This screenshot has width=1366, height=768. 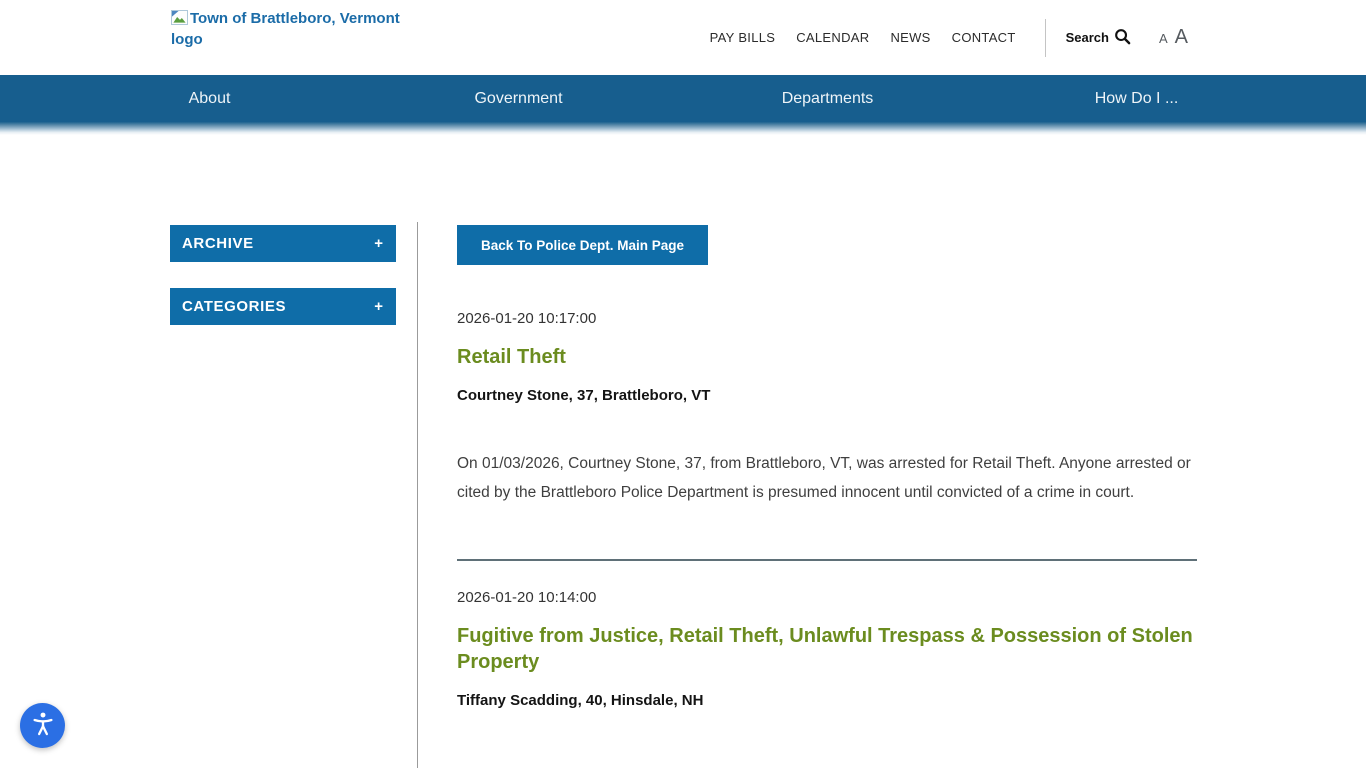 What do you see at coordinates (910, 37) in the screenshot?
I see `utility-link-news: NEWS` at bounding box center [910, 37].